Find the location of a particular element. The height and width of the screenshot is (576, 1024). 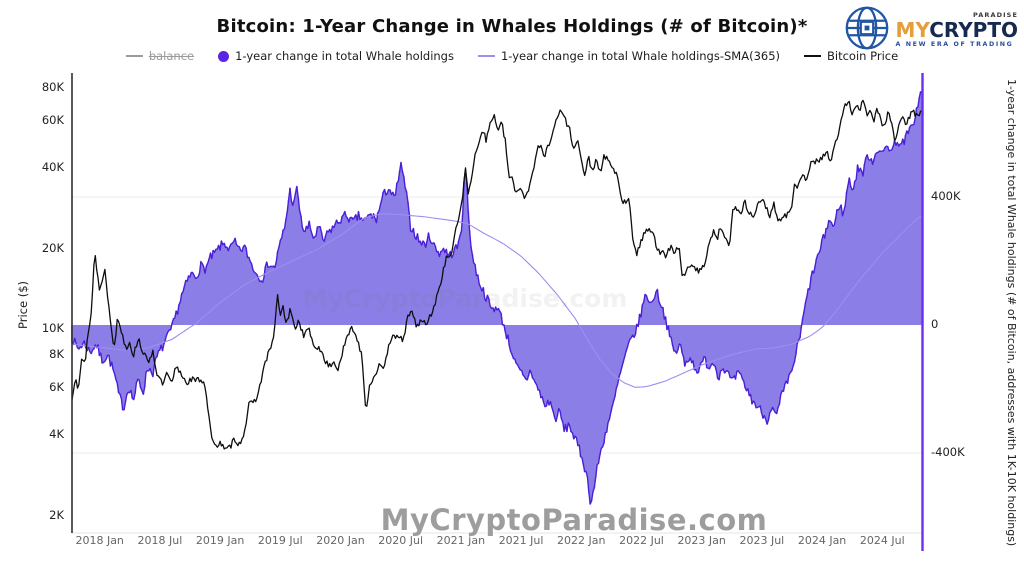

left-axis-tick: 60K is located at coordinates (52, 120).